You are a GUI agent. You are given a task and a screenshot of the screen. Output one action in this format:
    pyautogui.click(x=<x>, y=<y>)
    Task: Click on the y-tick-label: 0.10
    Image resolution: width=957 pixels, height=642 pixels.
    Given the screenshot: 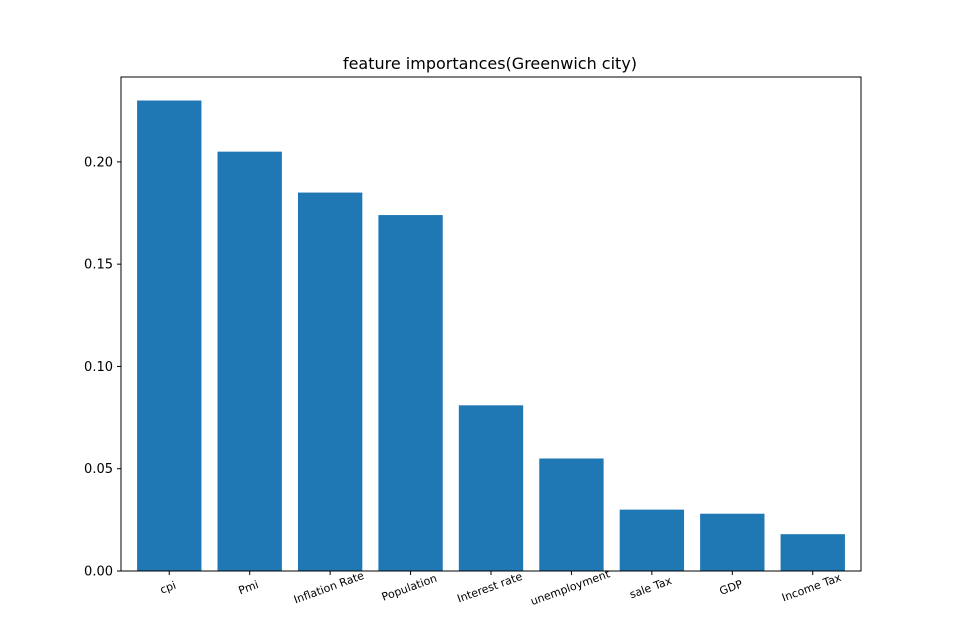 What is the action you would take?
    pyautogui.click(x=98, y=367)
    